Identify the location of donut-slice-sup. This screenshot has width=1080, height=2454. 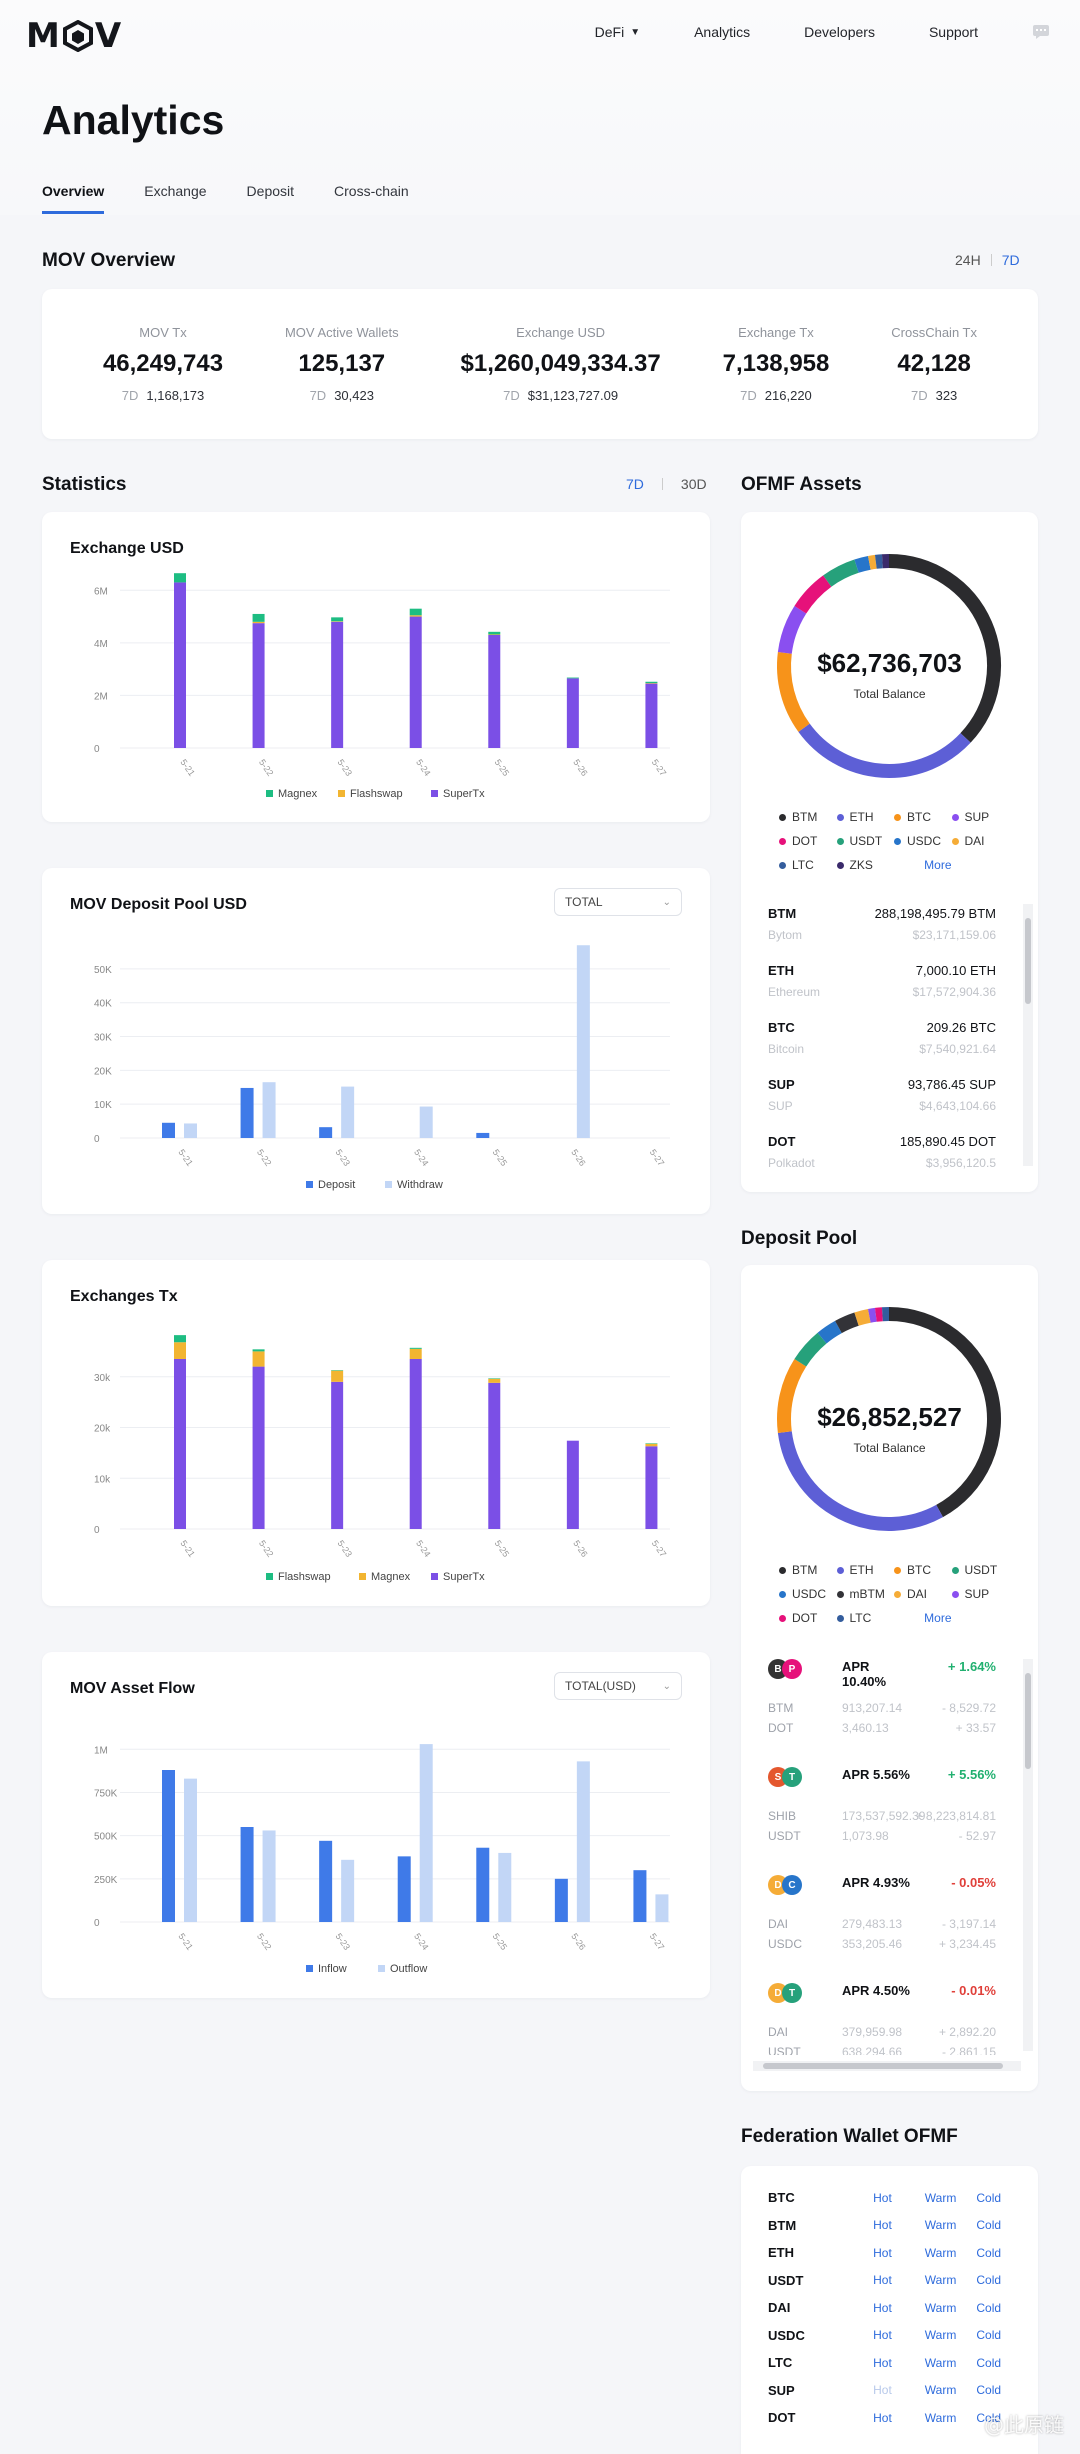
(872, 1315).